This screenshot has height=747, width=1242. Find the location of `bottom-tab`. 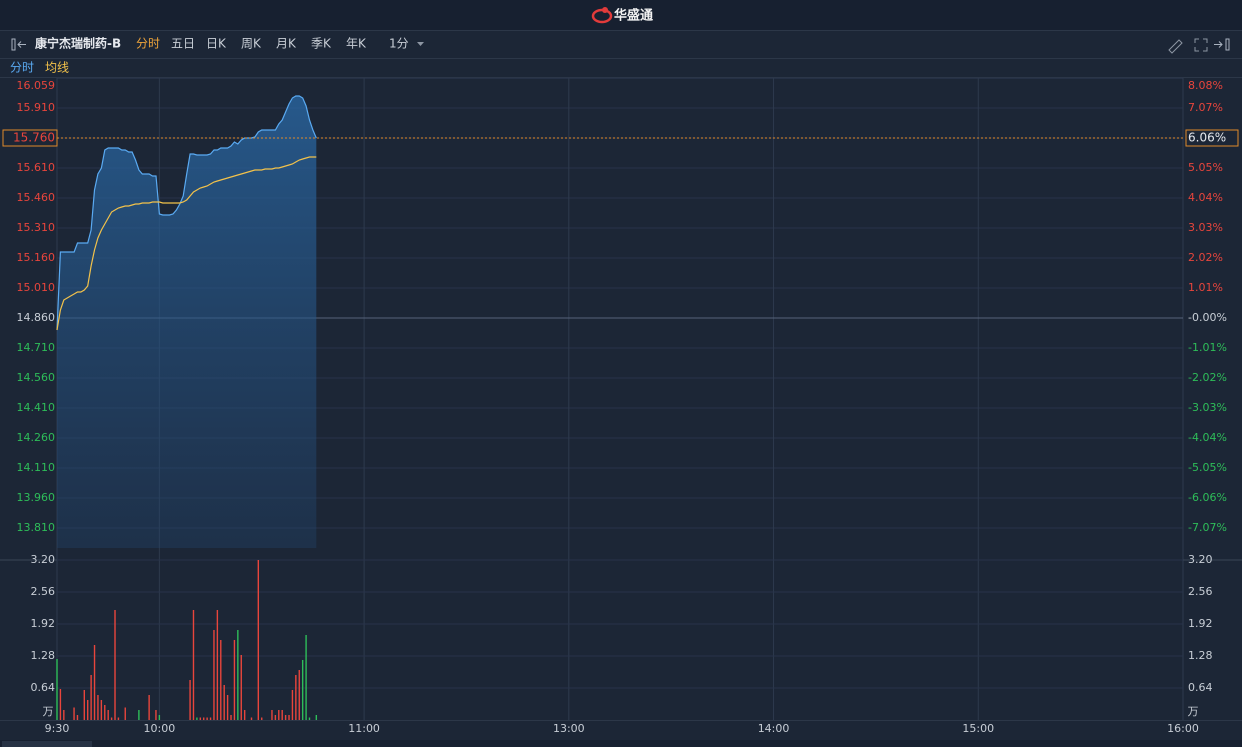

bottom-tab is located at coordinates (47, 744).